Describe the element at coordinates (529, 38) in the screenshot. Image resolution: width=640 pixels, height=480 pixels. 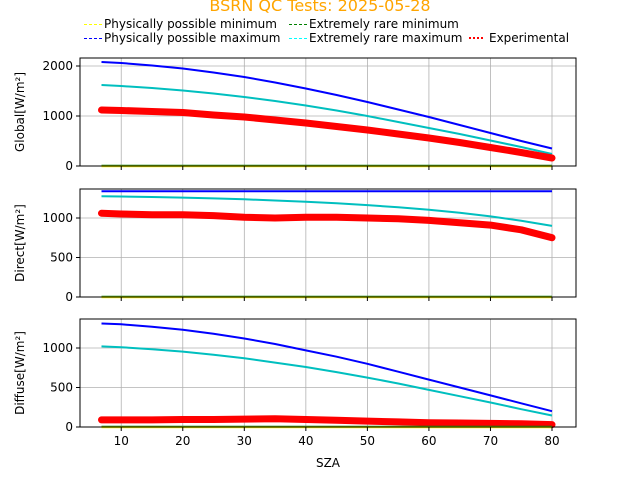
I see `legend-label: Experimental` at that location.